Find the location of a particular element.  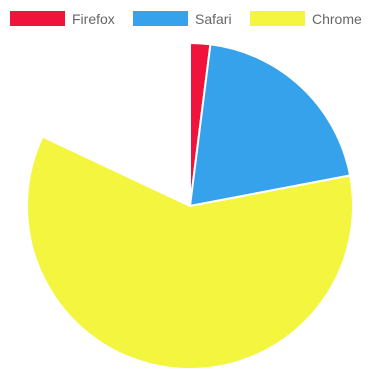

legend-item-chrome: Chrome is located at coordinates (306, 19).